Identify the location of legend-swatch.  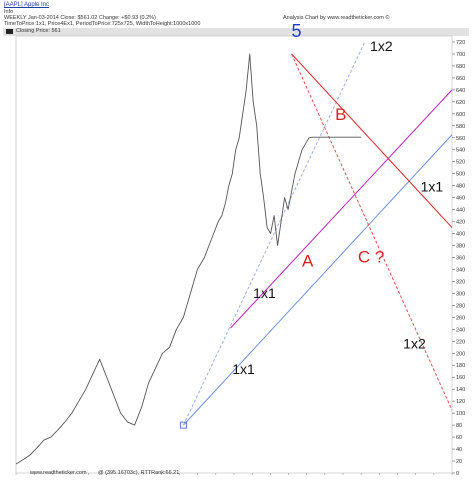
(9, 31).